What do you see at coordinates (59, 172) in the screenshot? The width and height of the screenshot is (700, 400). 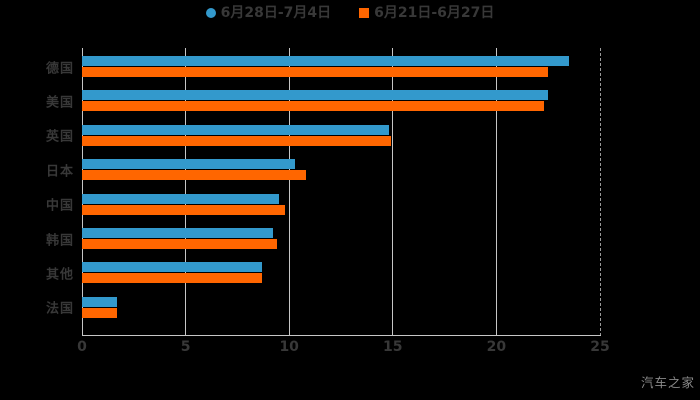 I see `y-category-label: 日本` at bounding box center [59, 172].